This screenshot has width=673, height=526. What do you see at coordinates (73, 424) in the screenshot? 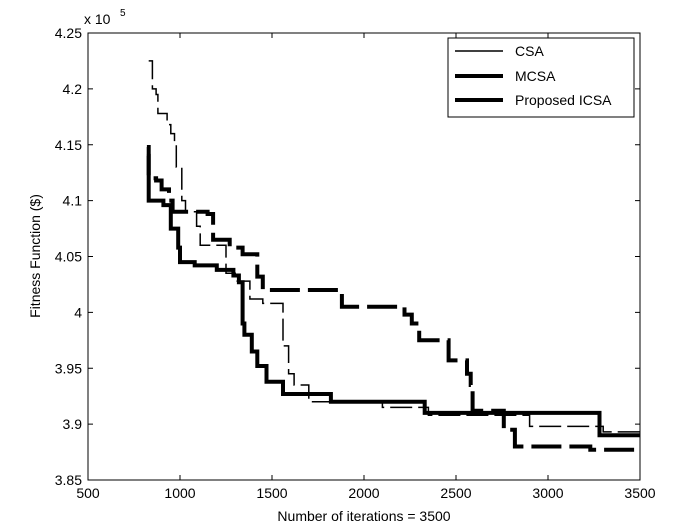
I see `y-tick-label: 3.9` at bounding box center [73, 424].